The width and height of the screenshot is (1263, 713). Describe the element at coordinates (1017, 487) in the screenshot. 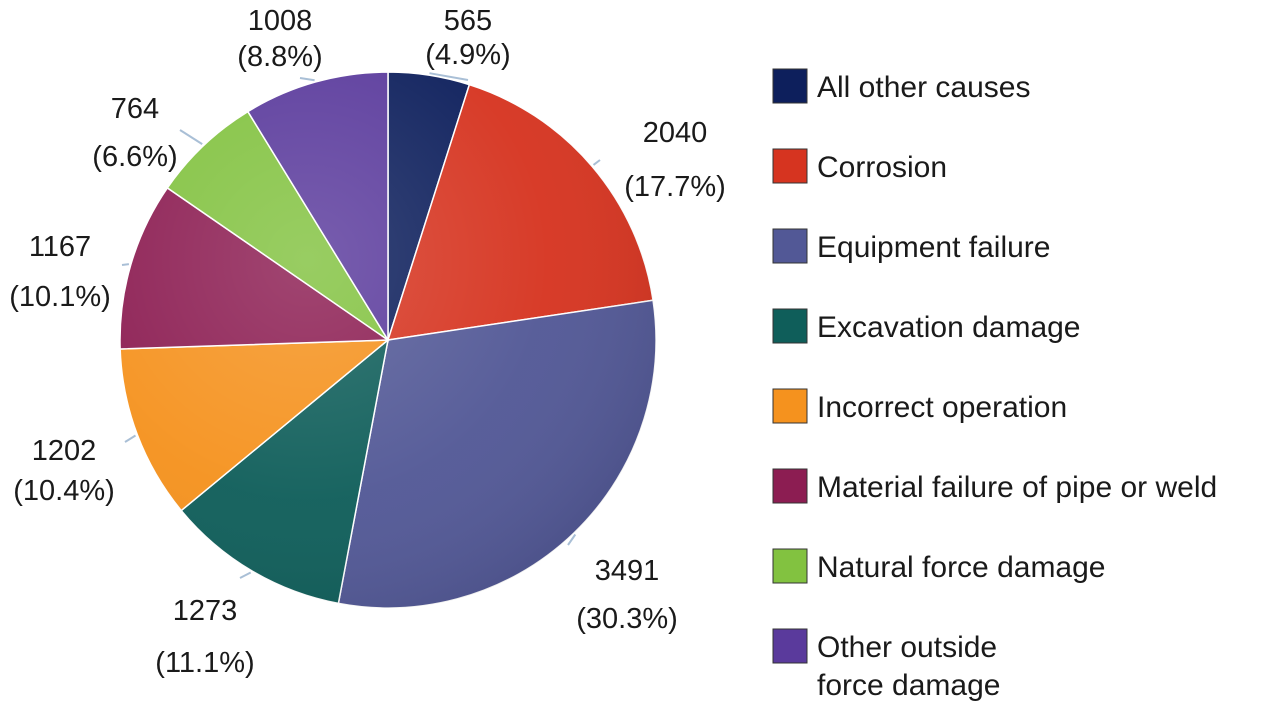

I see `legend-label: Material failure of pipe or weld` at that location.